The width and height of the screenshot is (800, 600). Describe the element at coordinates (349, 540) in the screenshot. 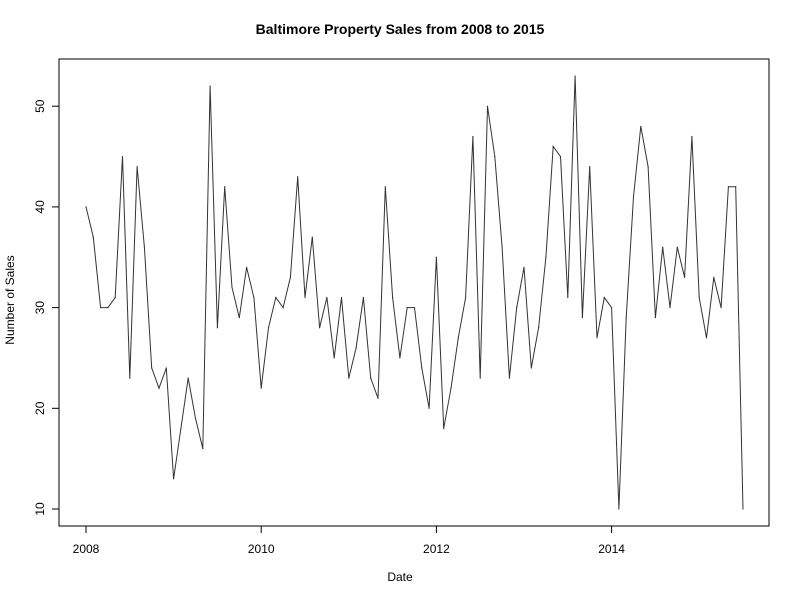

I see `x-axis: 2008 2010 2012 2014` at that location.